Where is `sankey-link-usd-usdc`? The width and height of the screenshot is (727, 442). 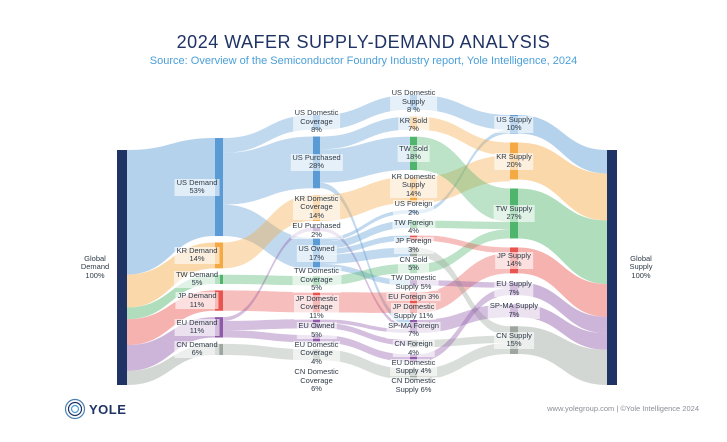 sankey-link-usd-usdc is located at coordinates (268, 134).